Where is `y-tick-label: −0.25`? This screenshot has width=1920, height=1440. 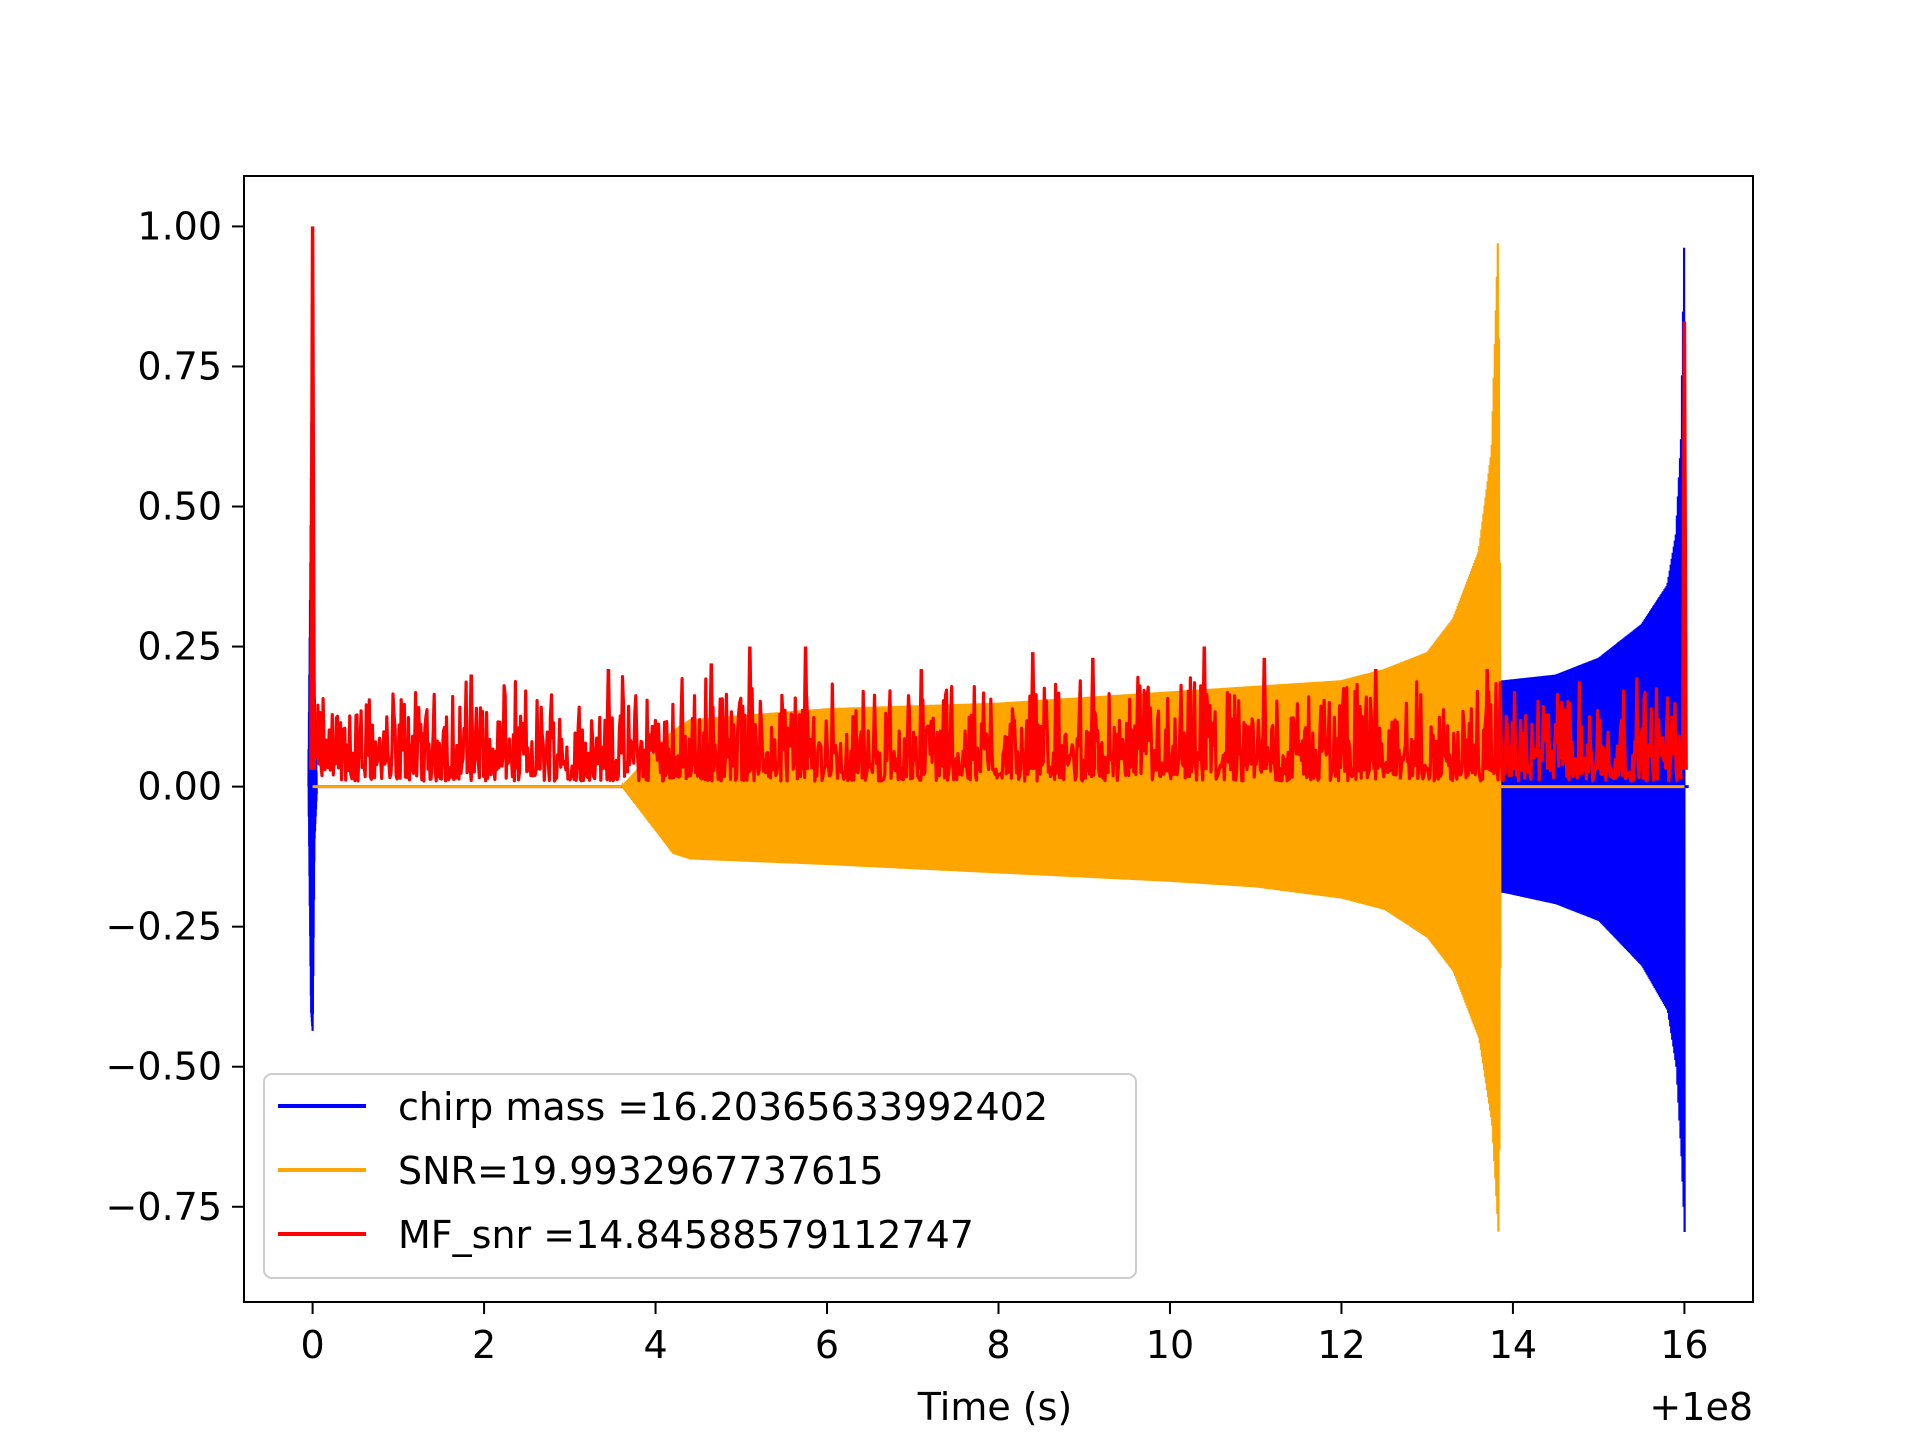 y-tick-label: −0.25 is located at coordinates (164, 927).